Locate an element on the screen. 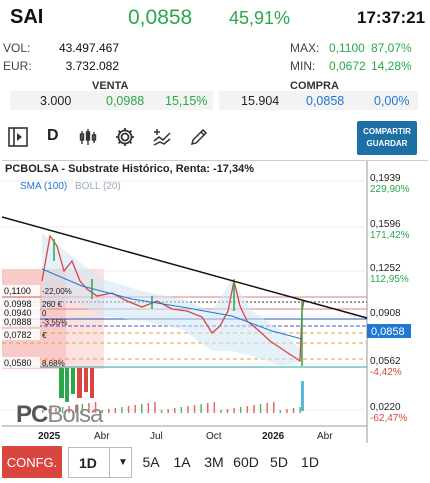 Image resolution: width=430 pixels, height=483 pixels. period-button: D is located at coordinates (53, 135).